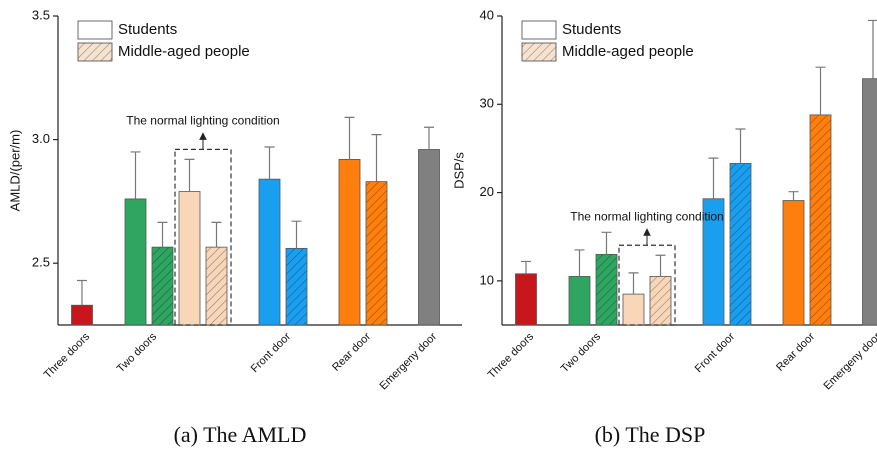 The width and height of the screenshot is (877, 456). What do you see at coordinates (487, 191) in the screenshot?
I see `y-tick-label: 20` at bounding box center [487, 191].